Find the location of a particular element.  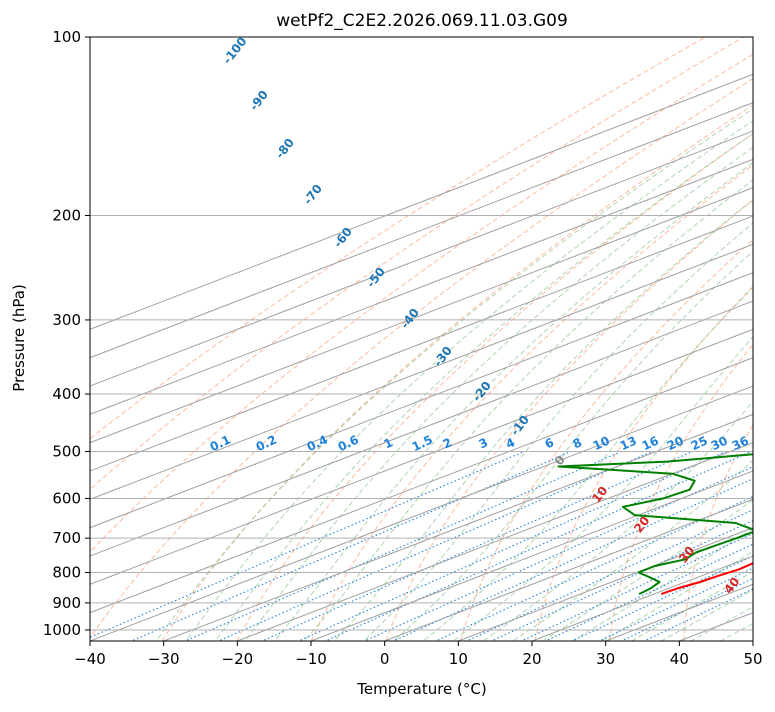

y-tick-label: 600 is located at coordinates (66, 498).